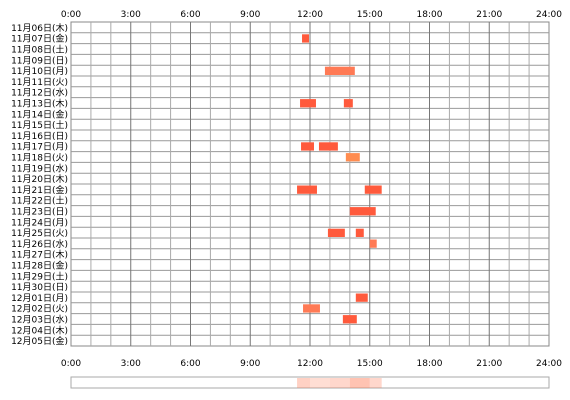 Image resolution: width=570 pixels, height=400 pixels. Describe the element at coordinates (370, 15) in the screenshot. I see `top-tick-label: 15:00` at that location.